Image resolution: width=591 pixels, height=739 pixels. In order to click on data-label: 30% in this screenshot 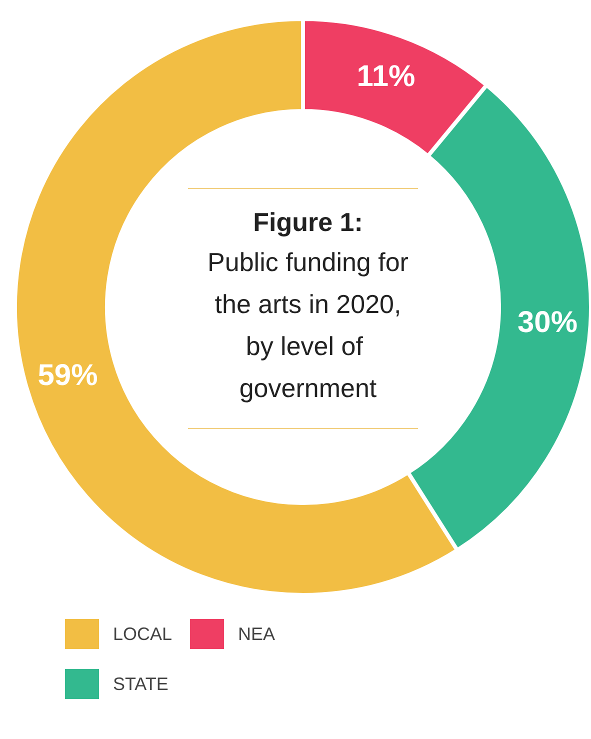, I will do `click(547, 322)`.